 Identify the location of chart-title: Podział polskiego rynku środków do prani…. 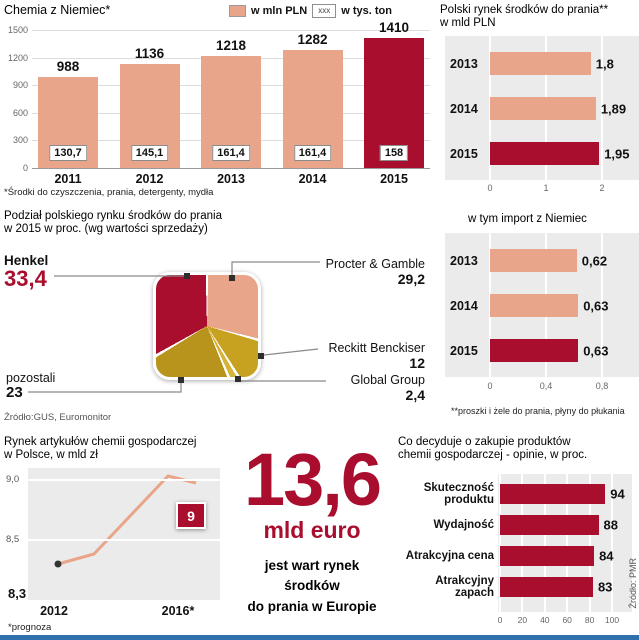
(113, 216).